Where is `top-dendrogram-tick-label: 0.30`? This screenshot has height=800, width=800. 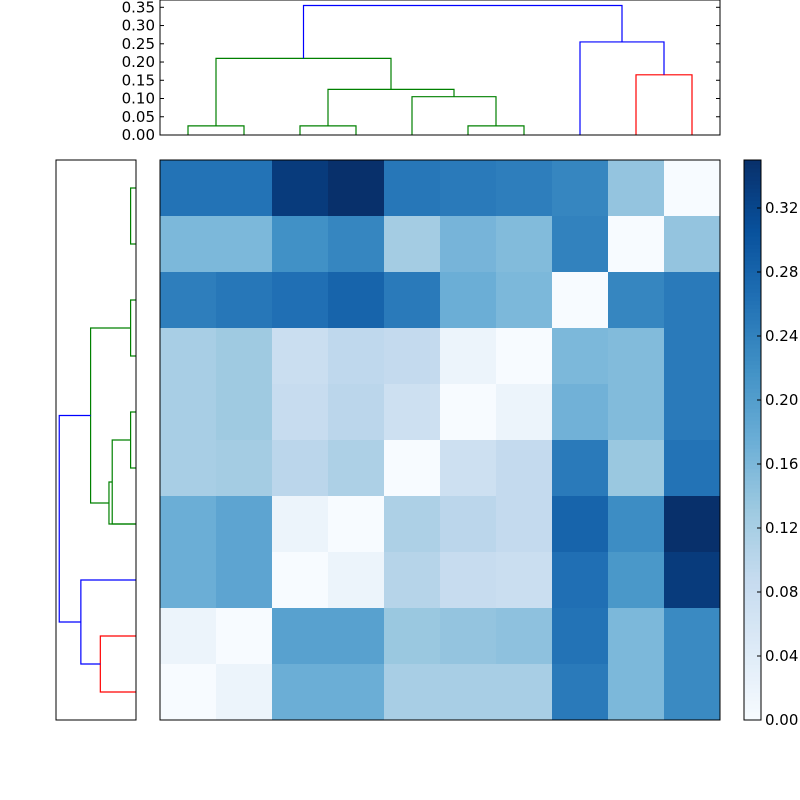
top-dendrogram-tick-label: 0.30 is located at coordinates (138, 26).